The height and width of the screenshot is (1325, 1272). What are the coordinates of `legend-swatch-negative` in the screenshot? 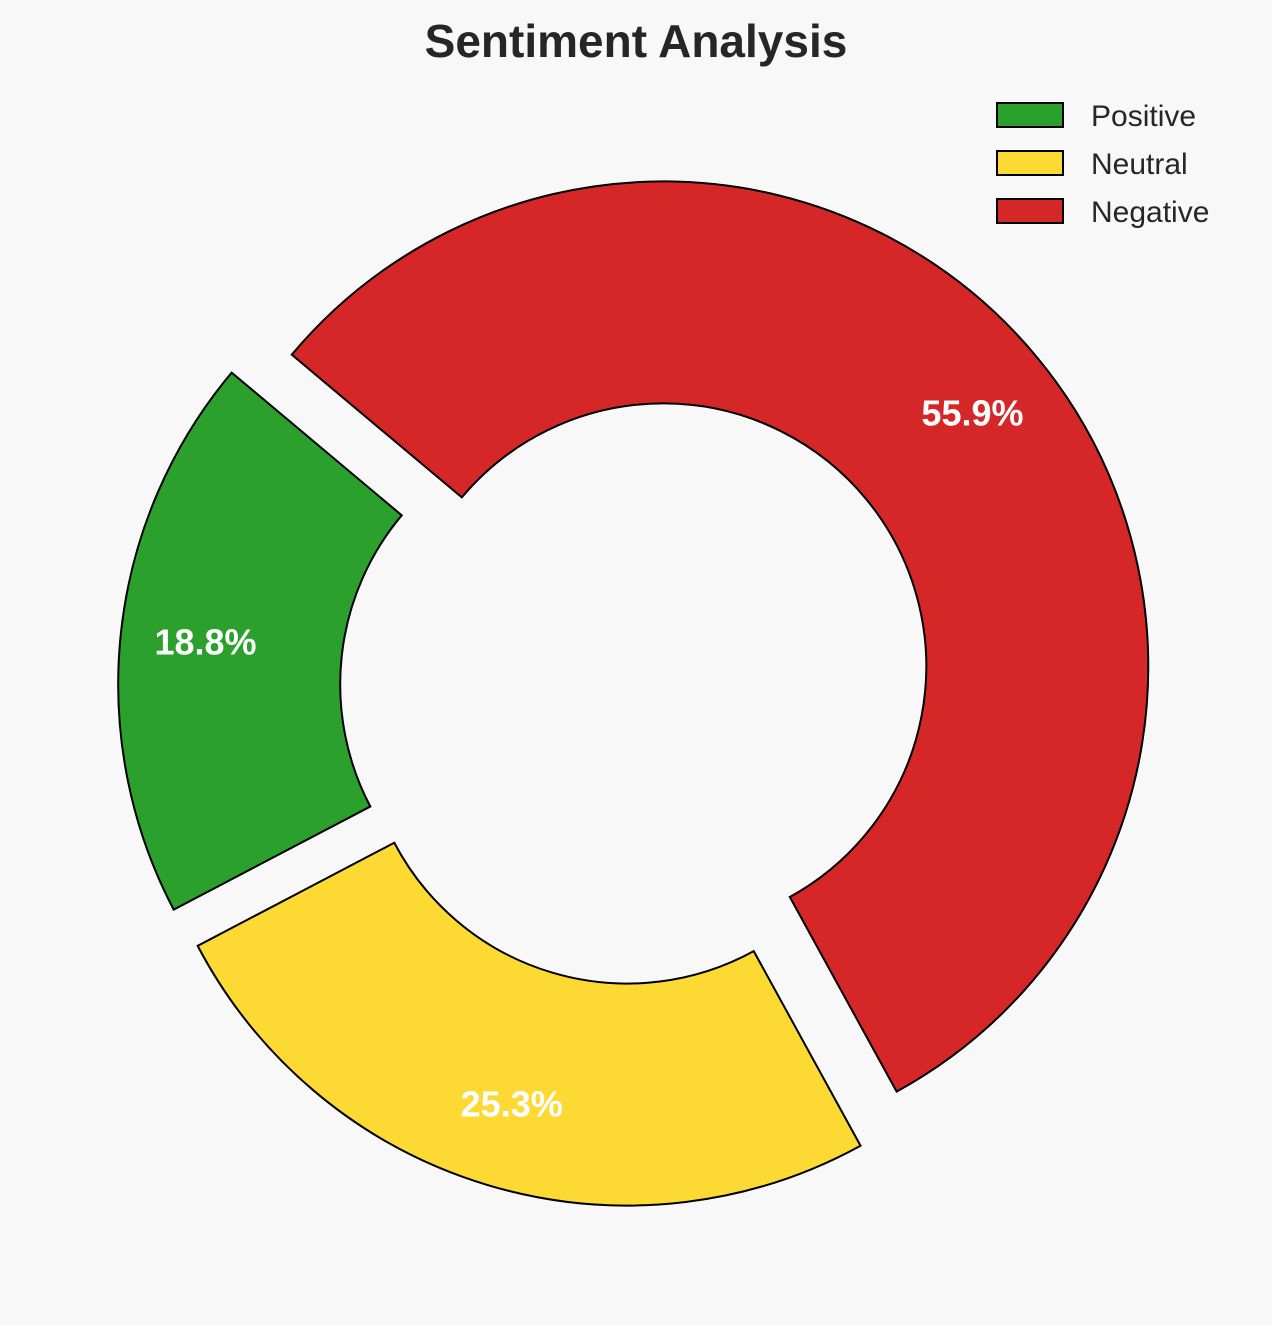 It's located at (1030, 211).